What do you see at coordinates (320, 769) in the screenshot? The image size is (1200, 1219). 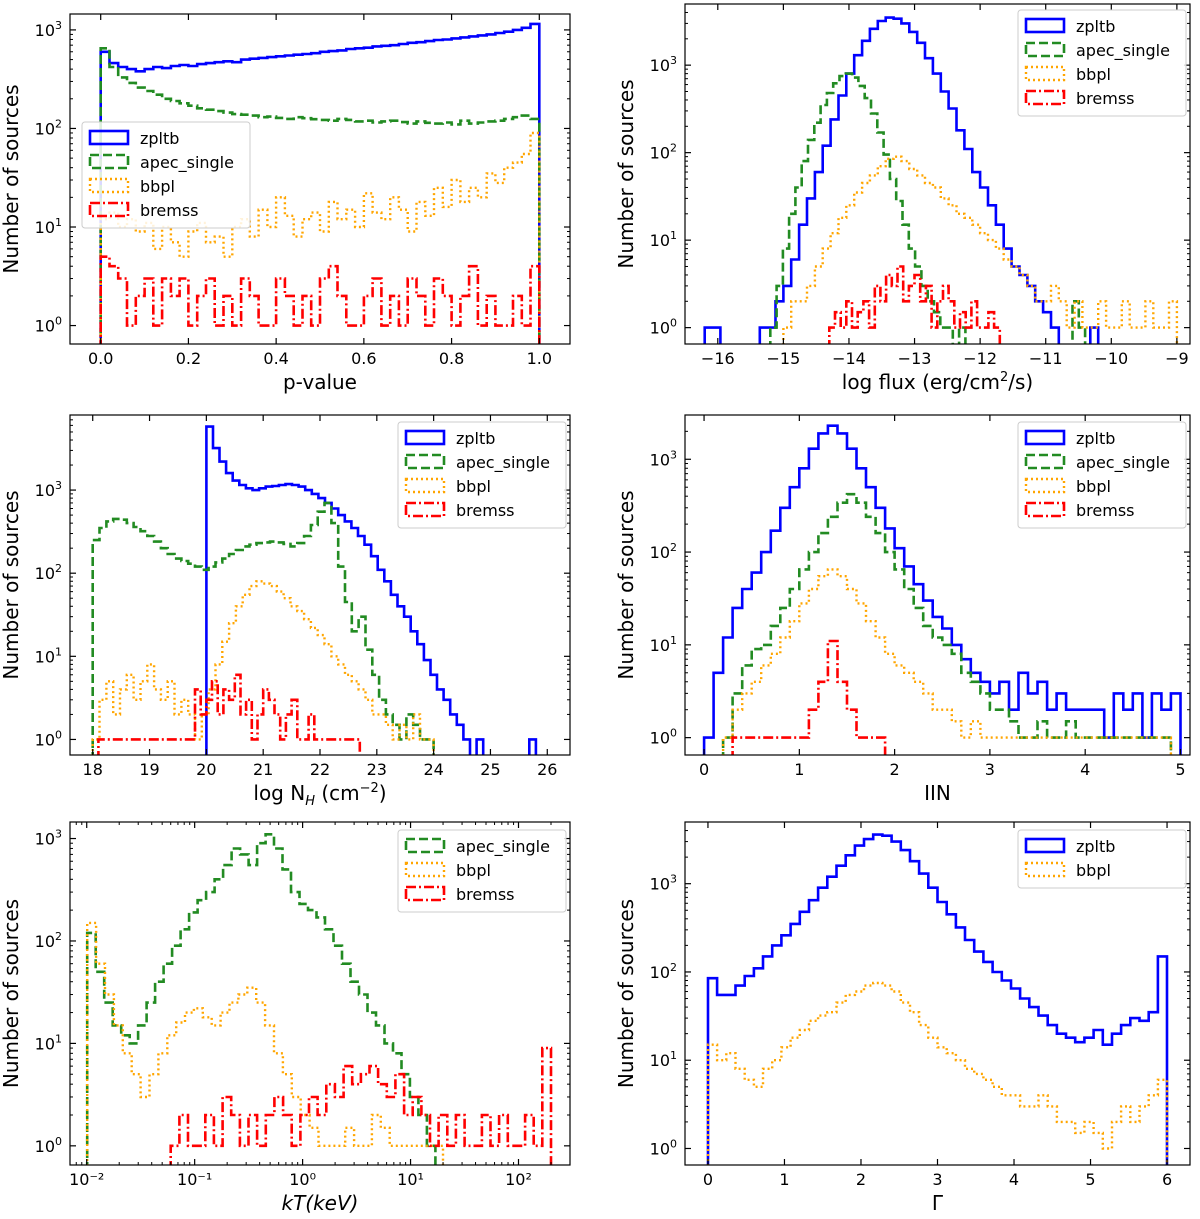 I see `x-tick-label: 22` at bounding box center [320, 769].